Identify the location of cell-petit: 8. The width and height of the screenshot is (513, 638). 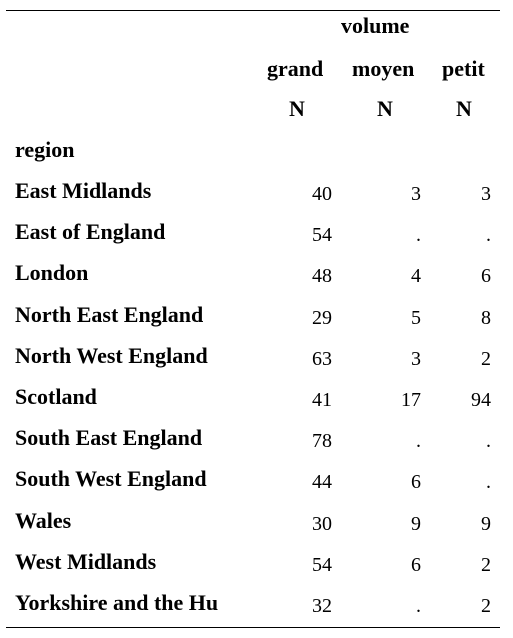
(486, 318).